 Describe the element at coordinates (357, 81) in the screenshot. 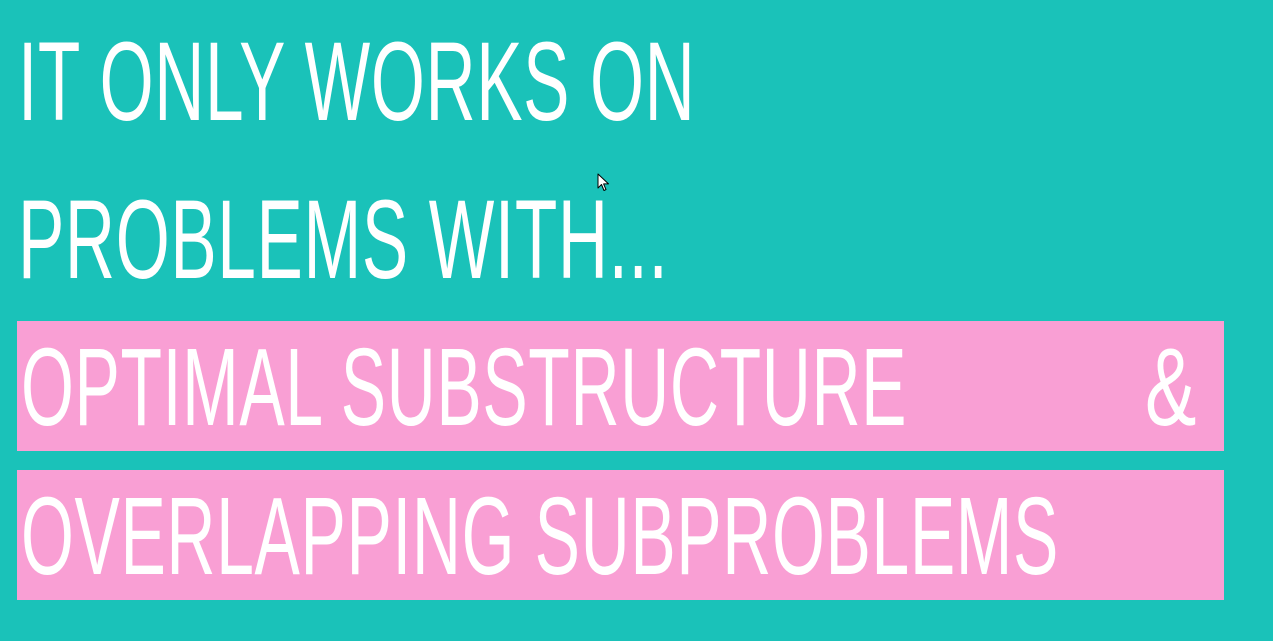

I see `heading-line-1: IT ONLY WORKS ON` at that location.